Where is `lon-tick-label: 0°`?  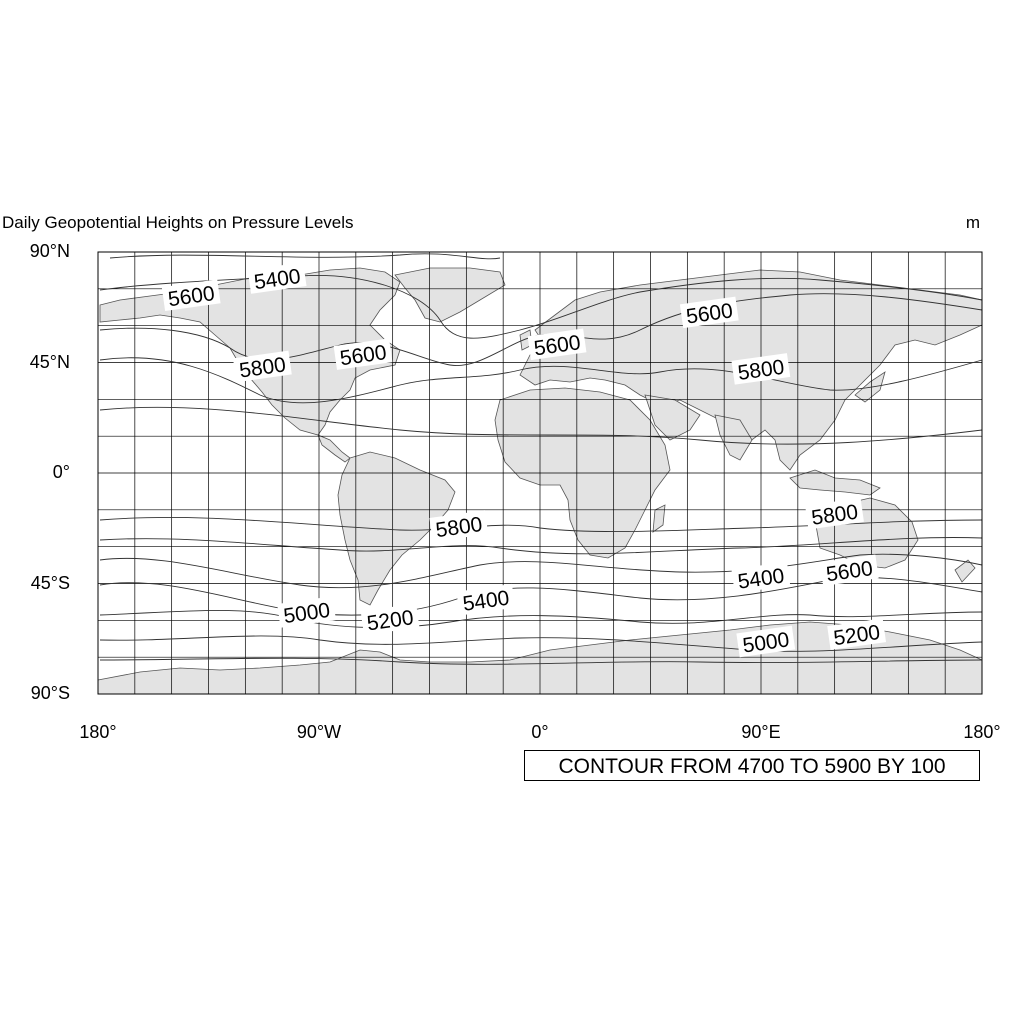 lon-tick-label: 0° is located at coordinates (540, 732).